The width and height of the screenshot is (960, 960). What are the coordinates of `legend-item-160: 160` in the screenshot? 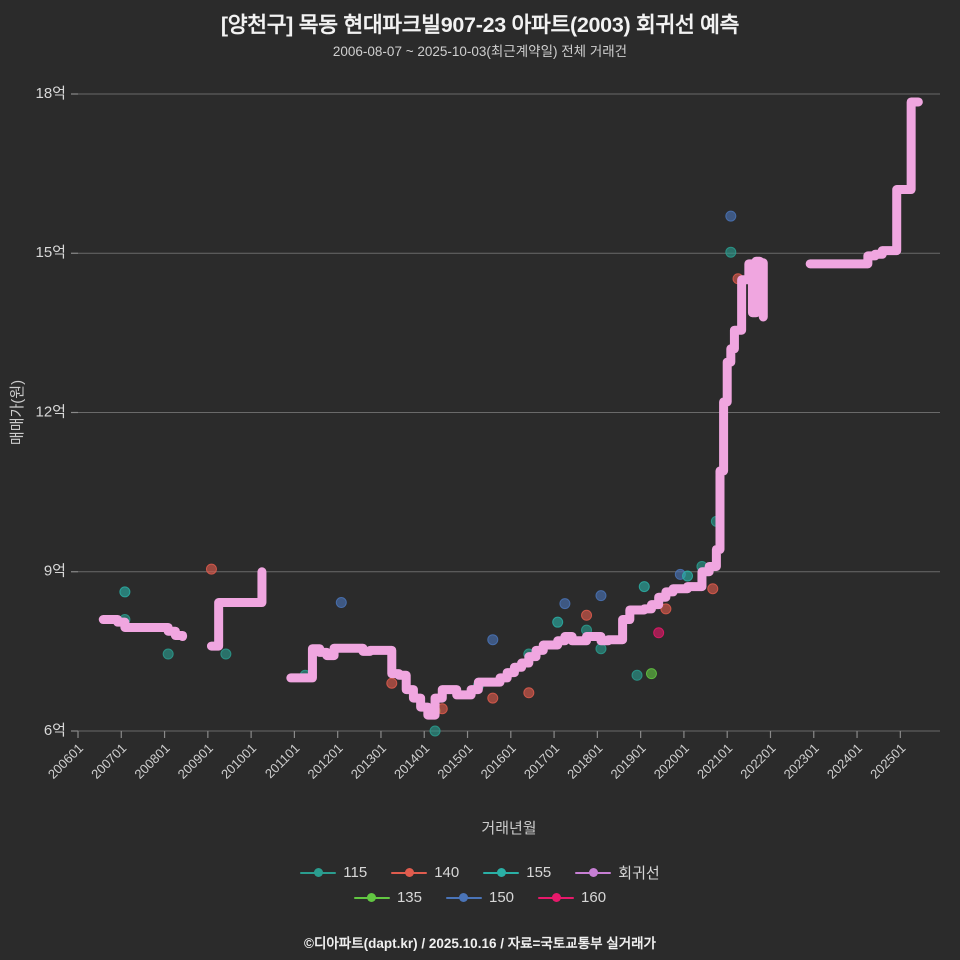 It's located at (572, 897).